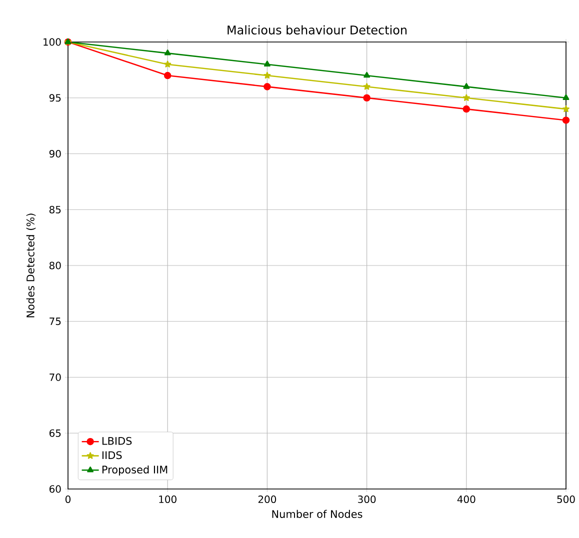 The height and width of the screenshot is (538, 579). What do you see at coordinates (55, 433) in the screenshot?
I see `y-tick-label: 65` at bounding box center [55, 433].